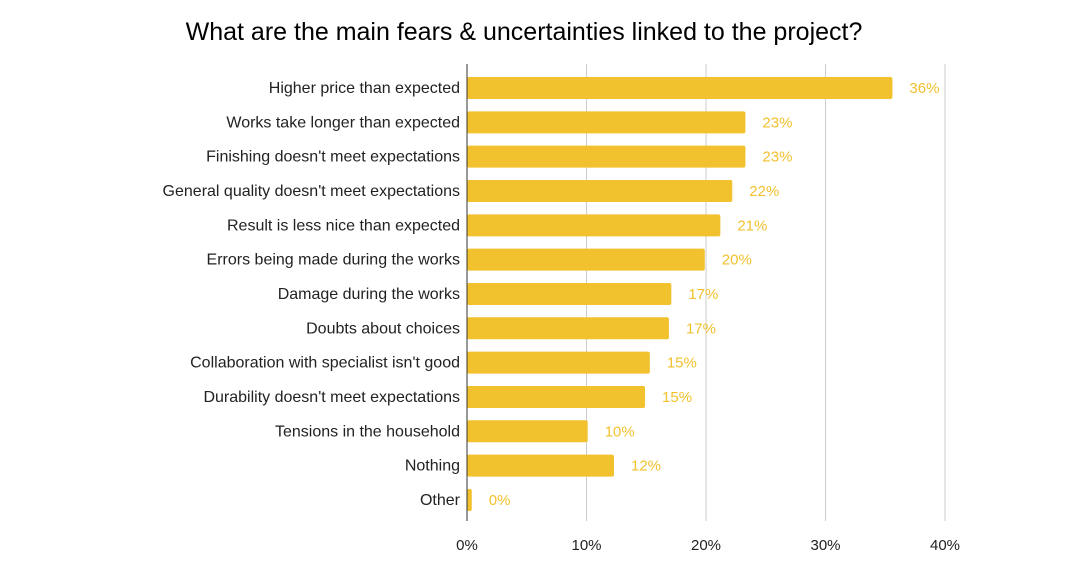 The height and width of the screenshot is (566, 1080). I want to click on x-tick-label: 40%, so click(945, 545).